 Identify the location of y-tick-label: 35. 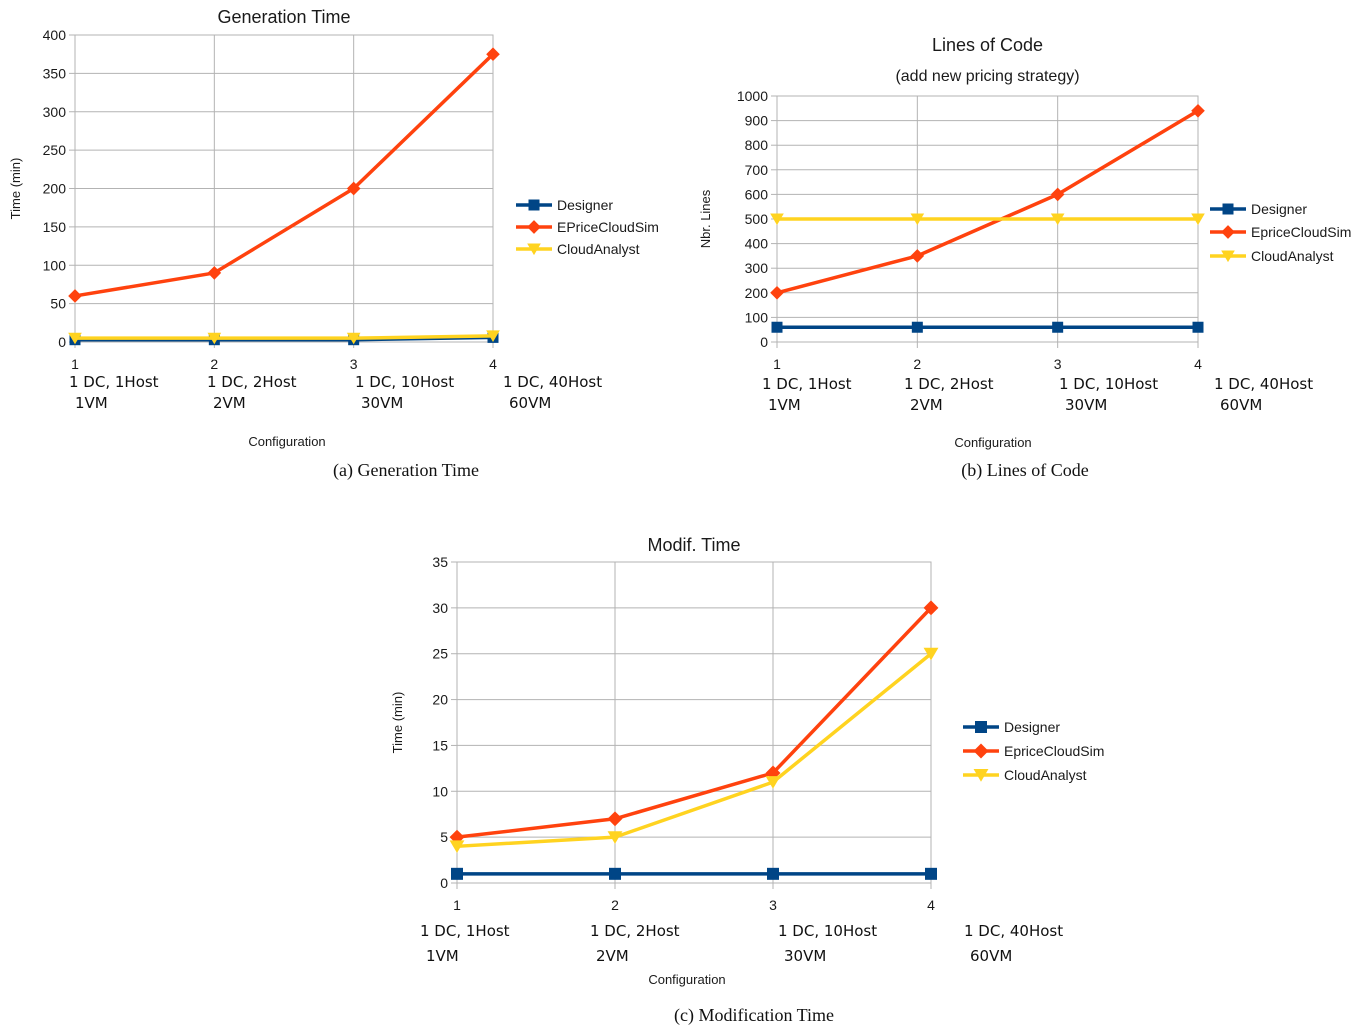
(440, 562).